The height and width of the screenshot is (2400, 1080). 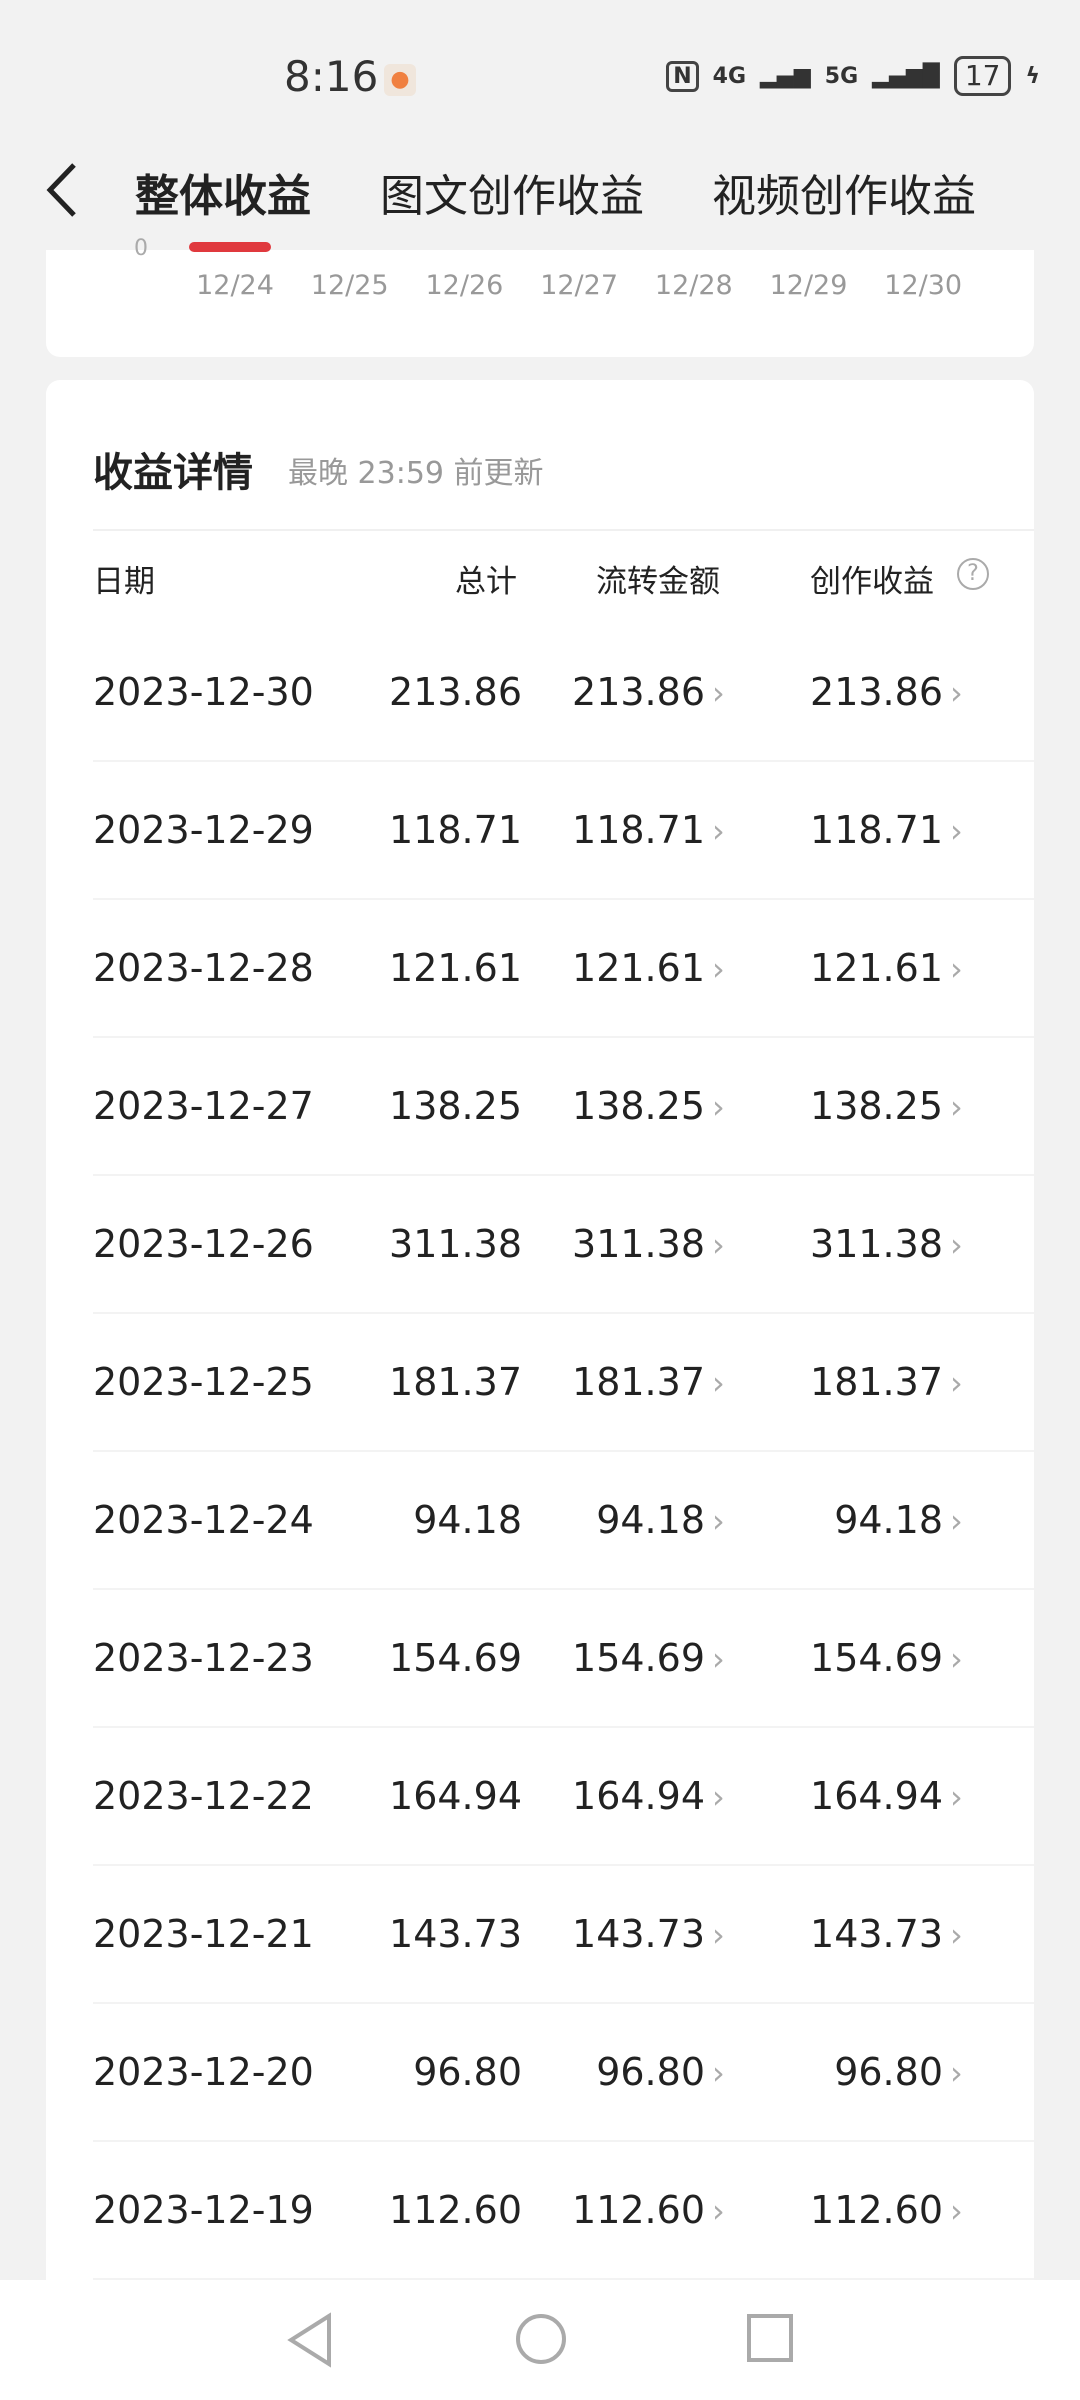 I want to click on home-circle-icon, so click(x=541, y=2339).